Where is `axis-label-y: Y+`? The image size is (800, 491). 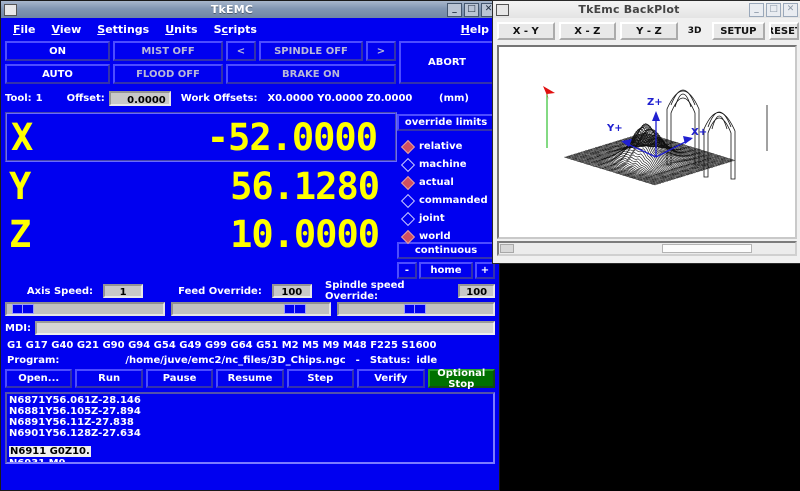 axis-label-y: Y+ is located at coordinates (614, 128).